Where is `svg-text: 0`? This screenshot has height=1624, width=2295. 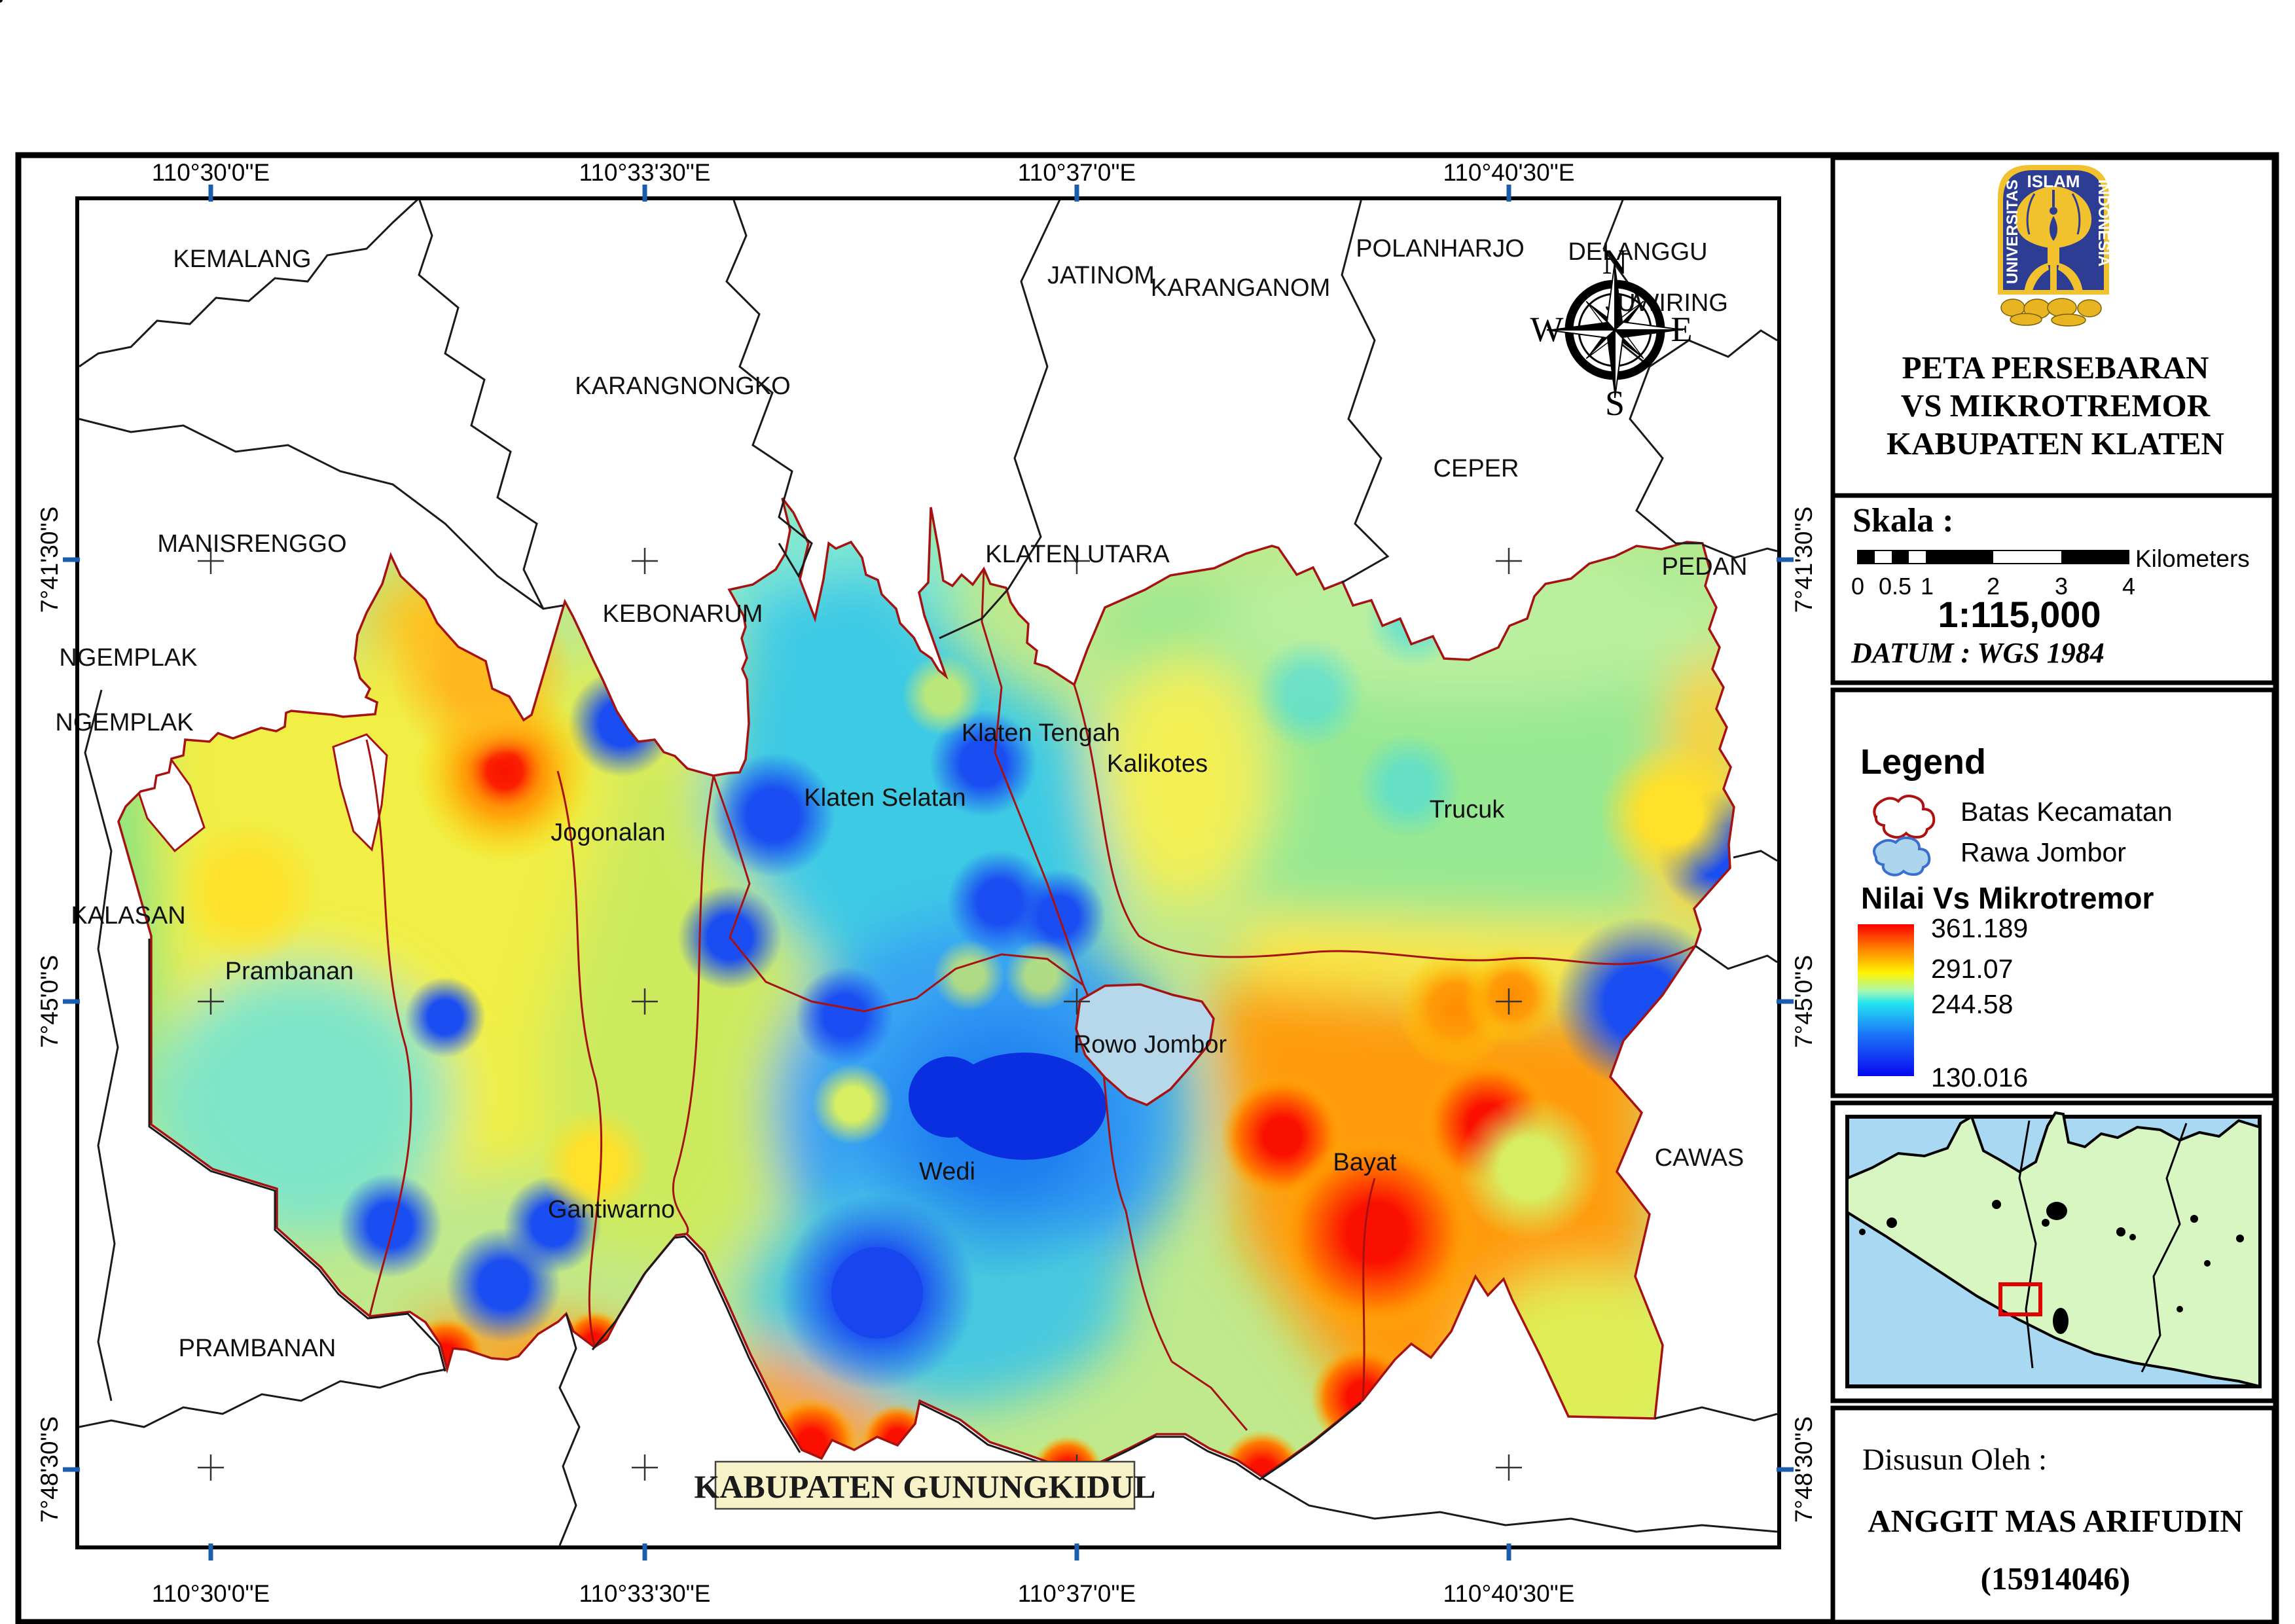 svg-text: 0 is located at coordinates (1858, 586).